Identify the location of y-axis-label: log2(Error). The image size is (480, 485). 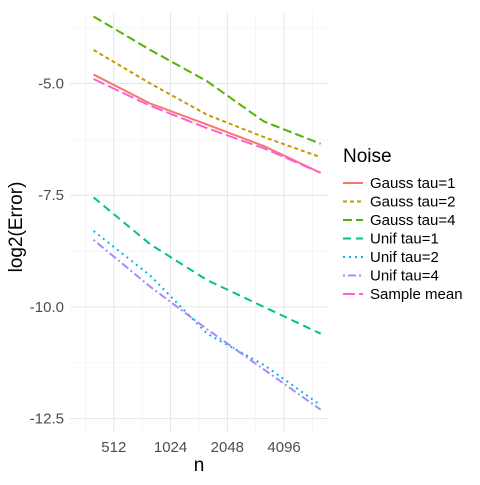
(16, 227).